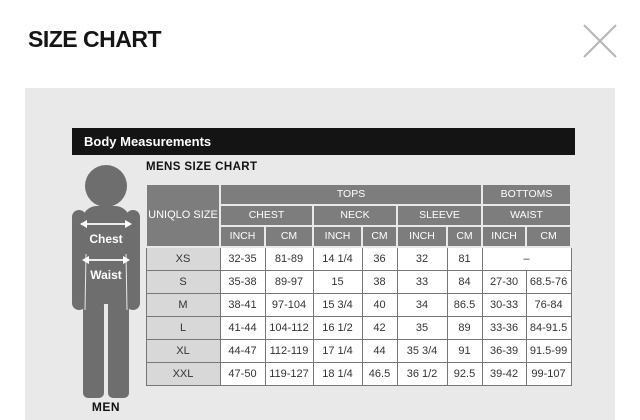  I want to click on value-cell: 91.5-99, so click(548, 350).